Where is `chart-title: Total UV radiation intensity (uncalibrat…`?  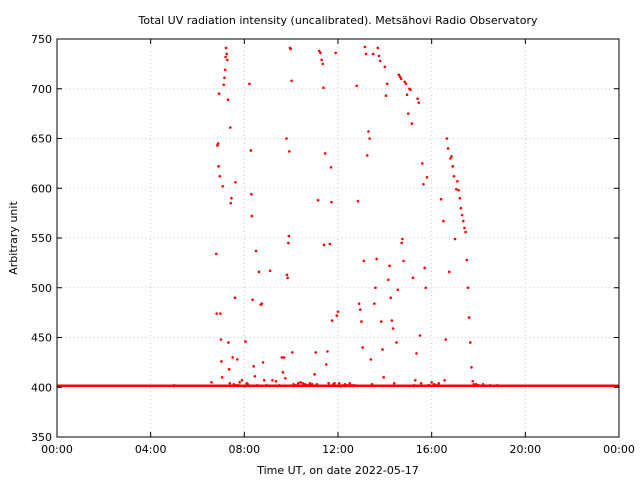 chart-title: Total UV radiation intensity (uncalibrat… is located at coordinates (338, 20).